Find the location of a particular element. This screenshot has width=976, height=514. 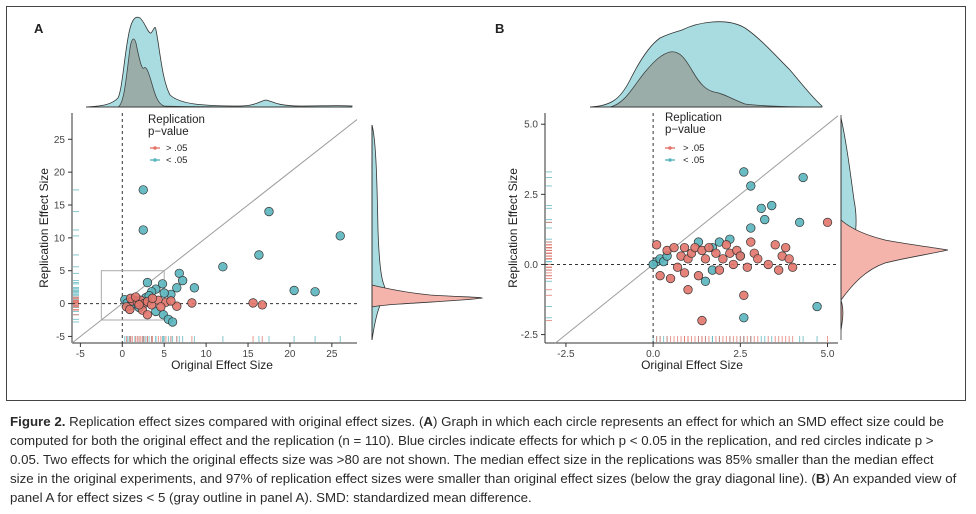

legend-b-title-line2: p−value is located at coordinates (685, 130).